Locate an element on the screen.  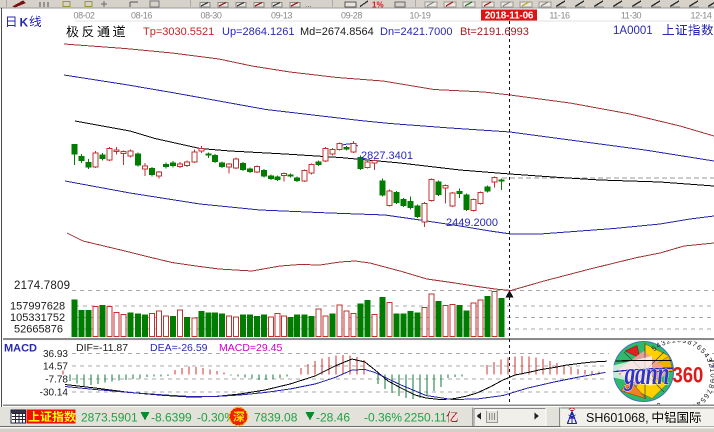
svg-text: 08-02 is located at coordinates (83, 16).